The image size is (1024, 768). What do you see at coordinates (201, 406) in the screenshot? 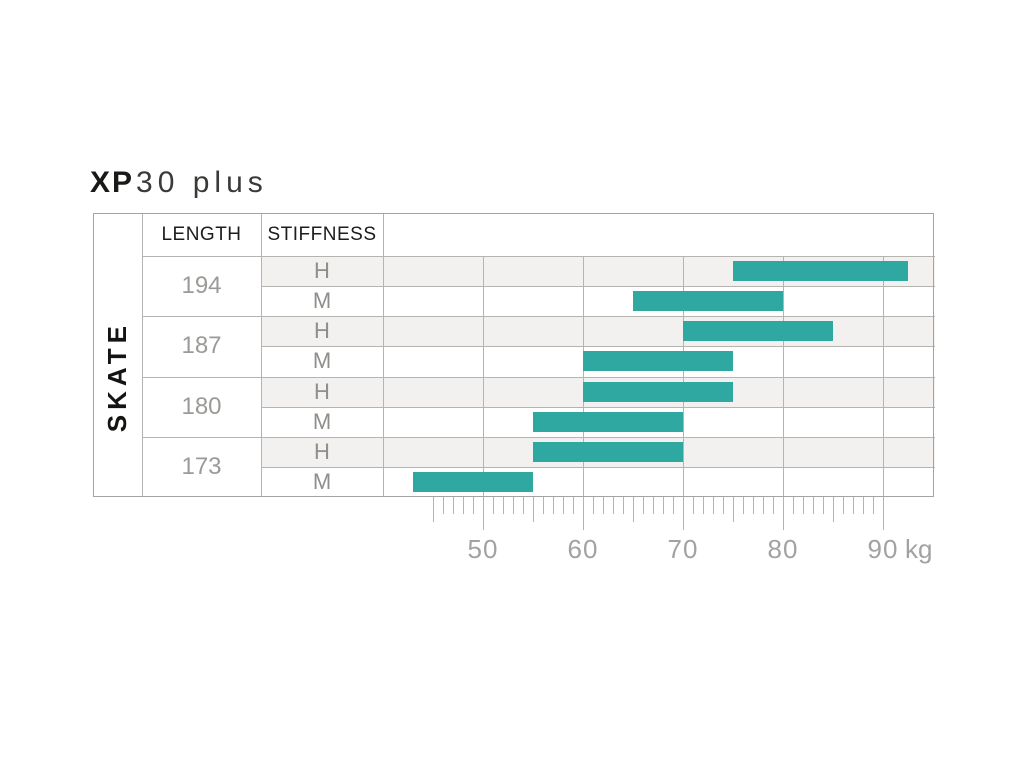
I see `length-cell: 180` at bounding box center [201, 406].